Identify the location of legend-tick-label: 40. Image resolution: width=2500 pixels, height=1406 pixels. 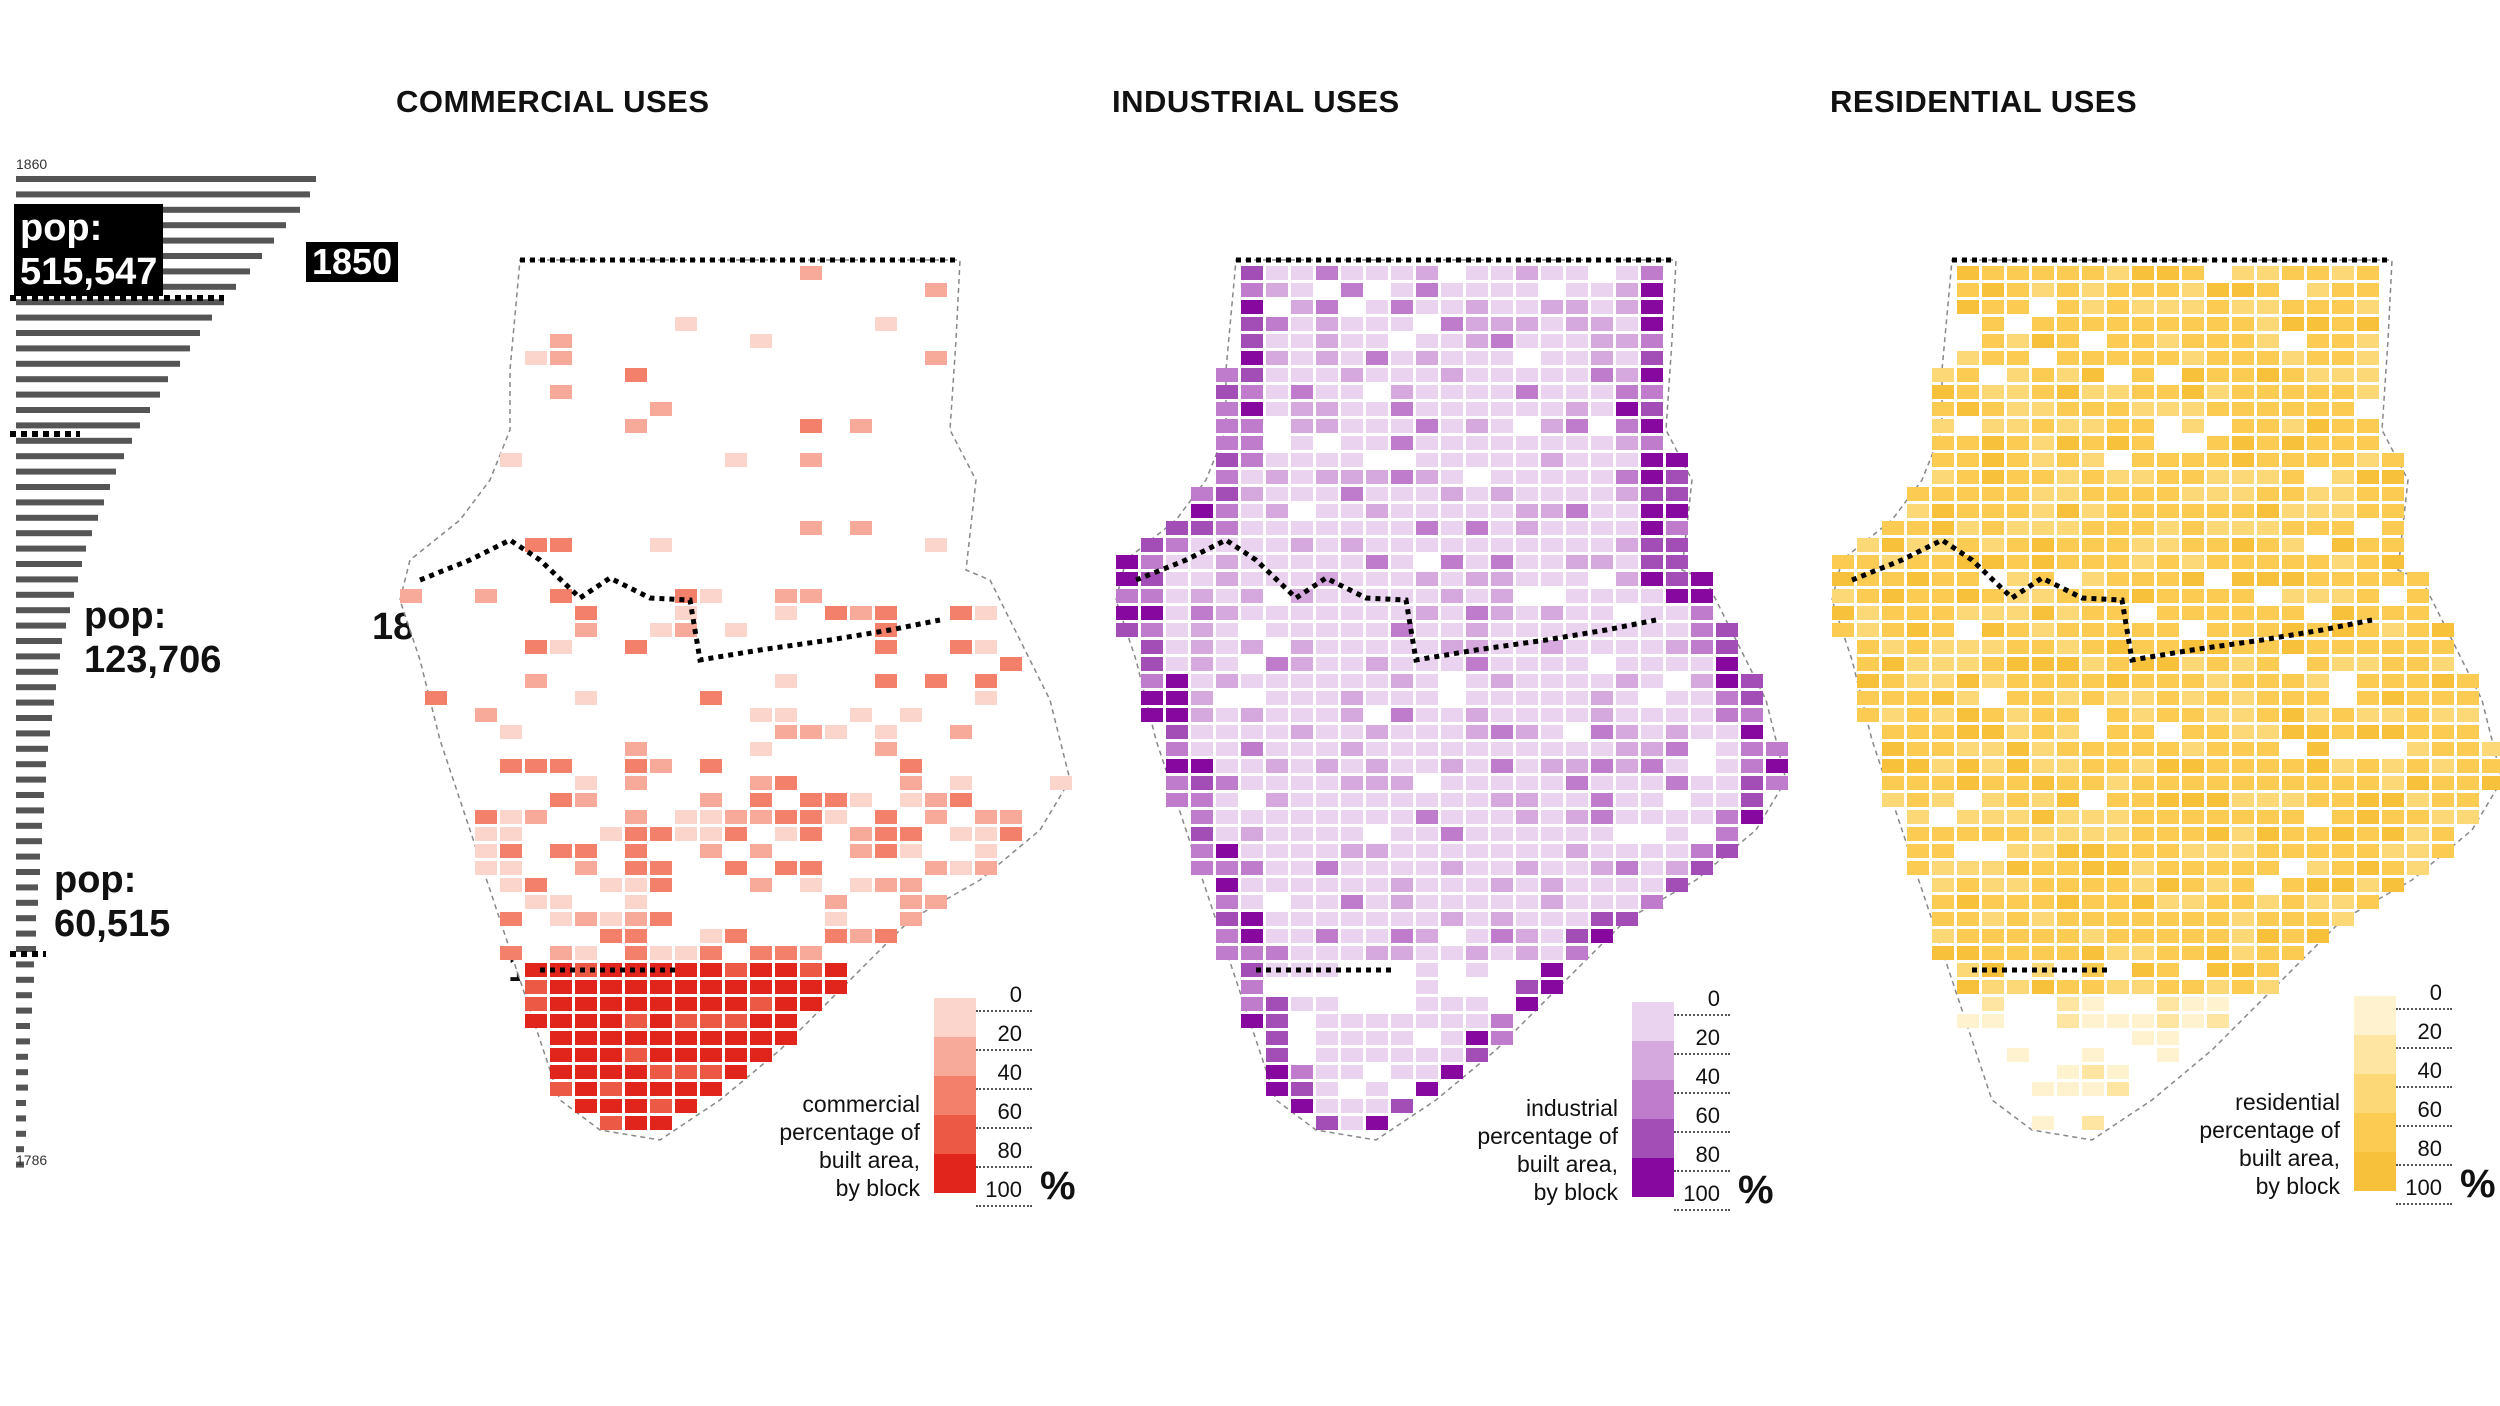
(1009, 1072).